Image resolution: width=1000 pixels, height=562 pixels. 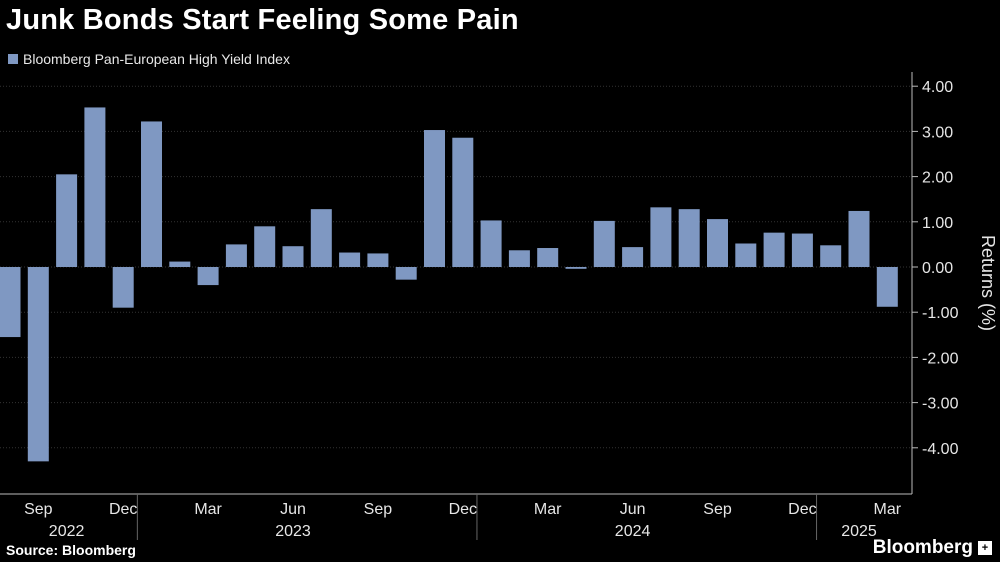 What do you see at coordinates (940, 449) in the screenshot?
I see `y-tick-label: -4.00` at bounding box center [940, 449].